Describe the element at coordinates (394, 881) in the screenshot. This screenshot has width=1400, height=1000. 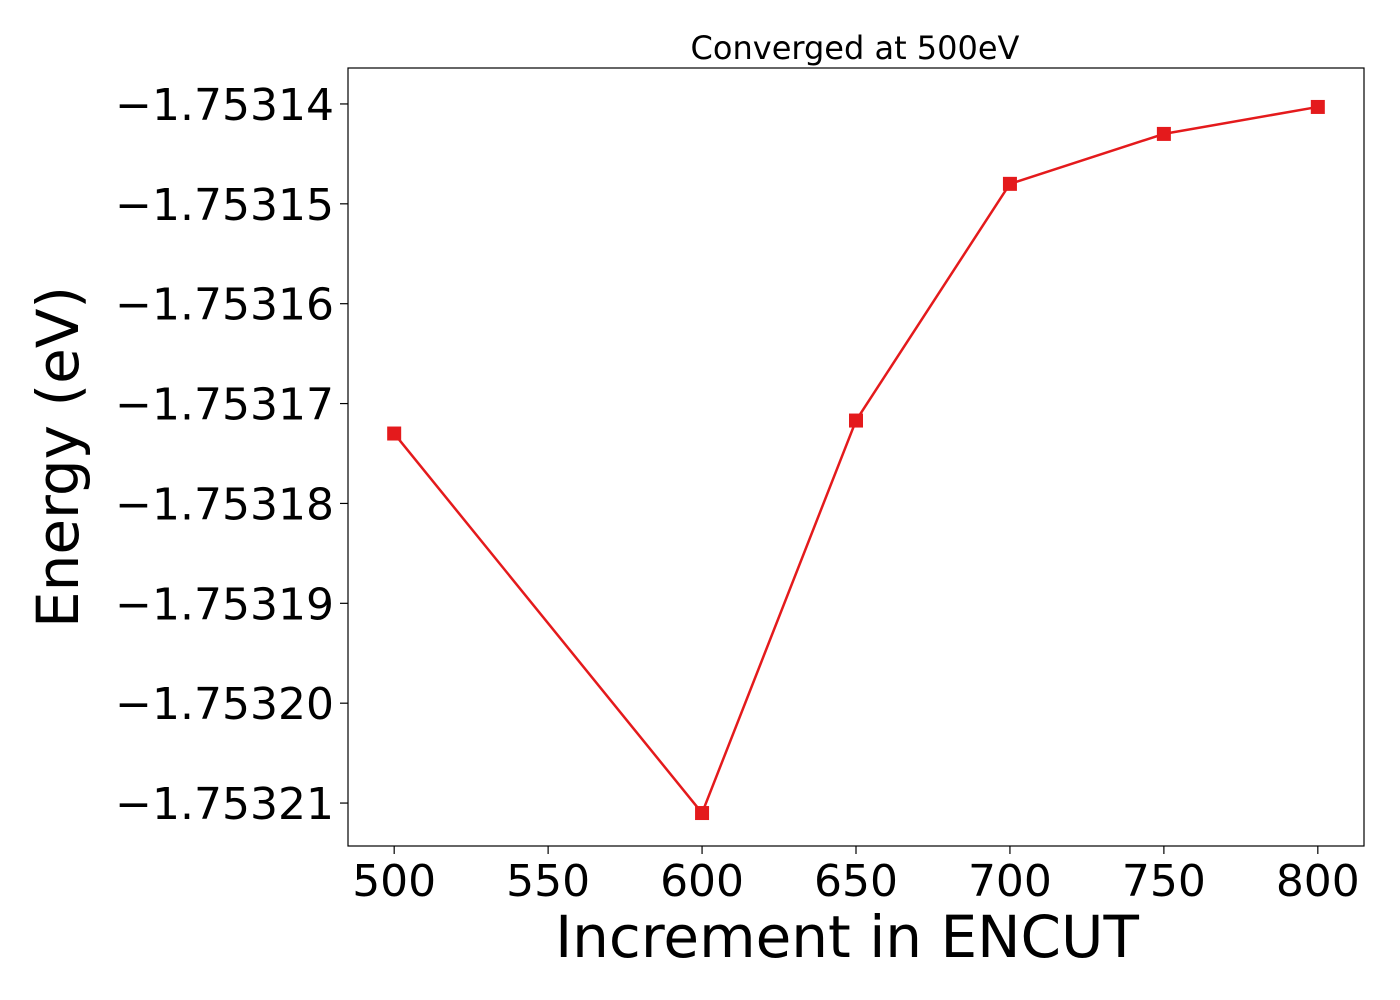
I see `x-tick-label: 500` at that location.